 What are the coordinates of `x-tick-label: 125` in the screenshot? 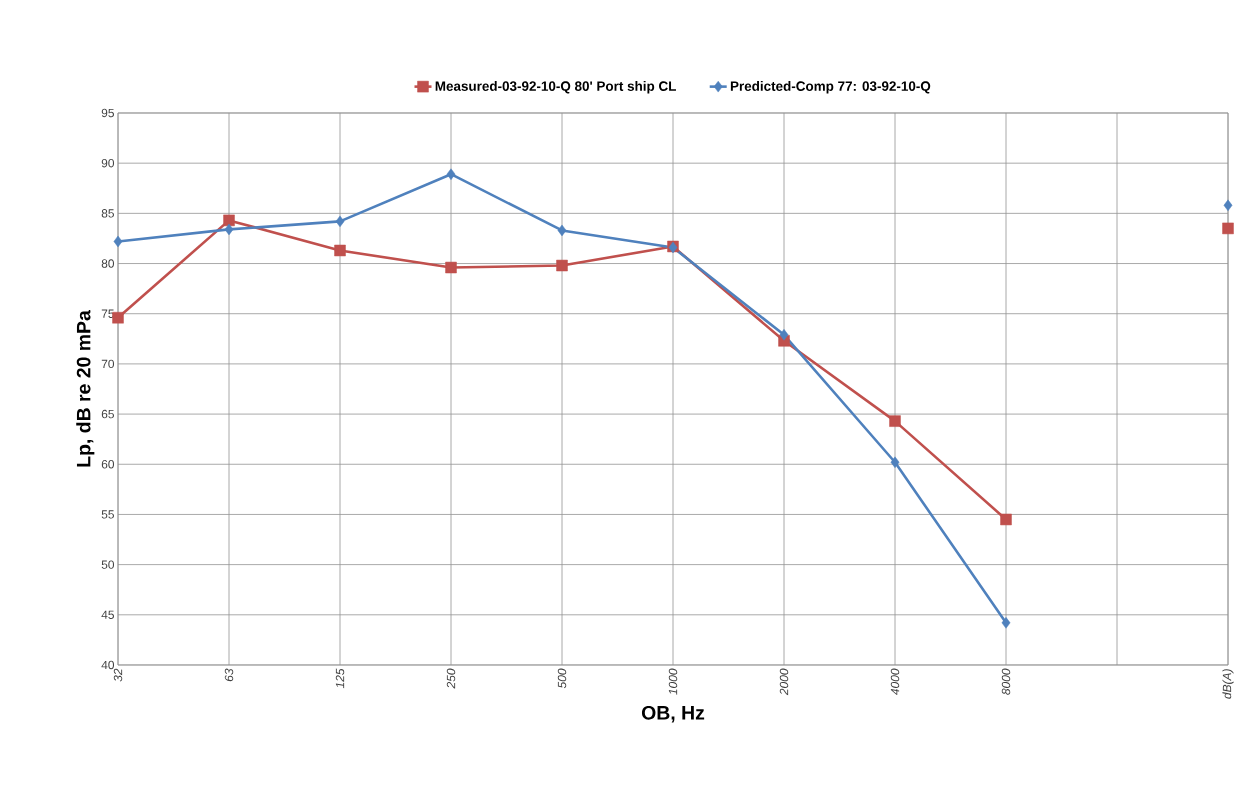 It's located at (340, 678).